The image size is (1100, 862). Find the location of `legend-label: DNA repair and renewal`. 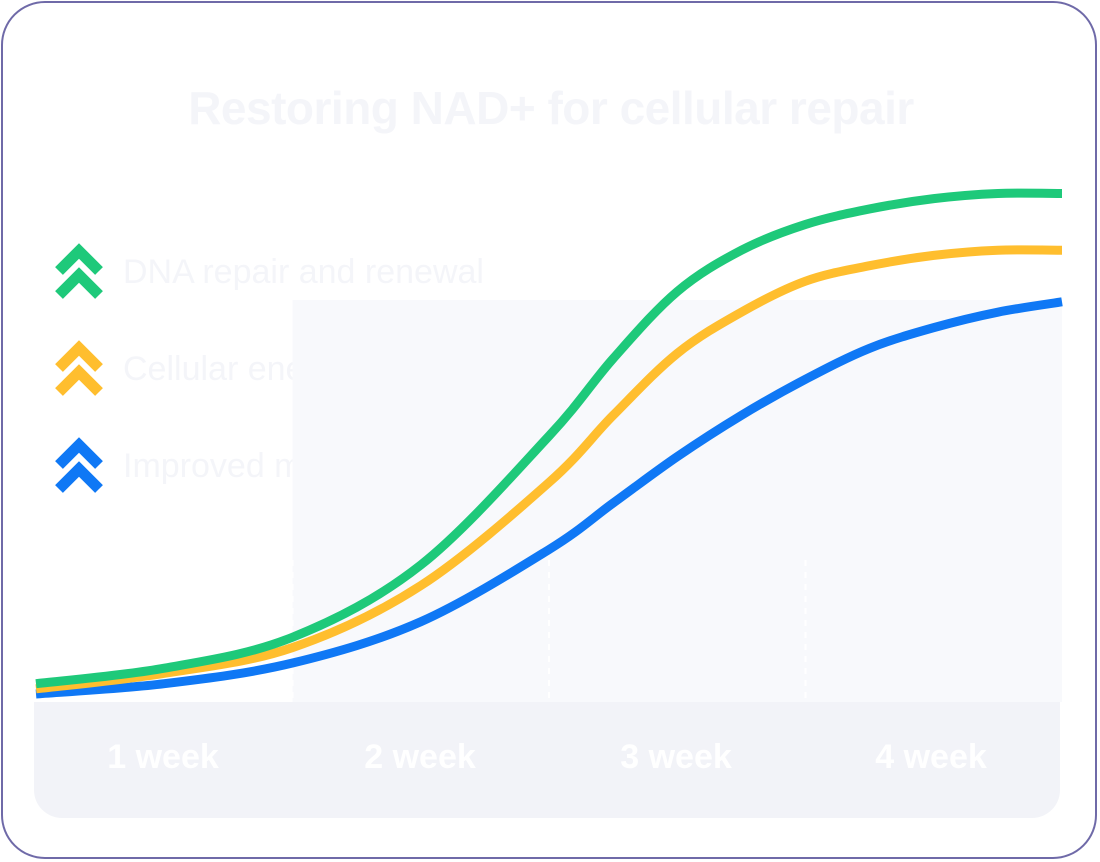

legend-label: DNA repair and renewal is located at coordinates (303, 272).